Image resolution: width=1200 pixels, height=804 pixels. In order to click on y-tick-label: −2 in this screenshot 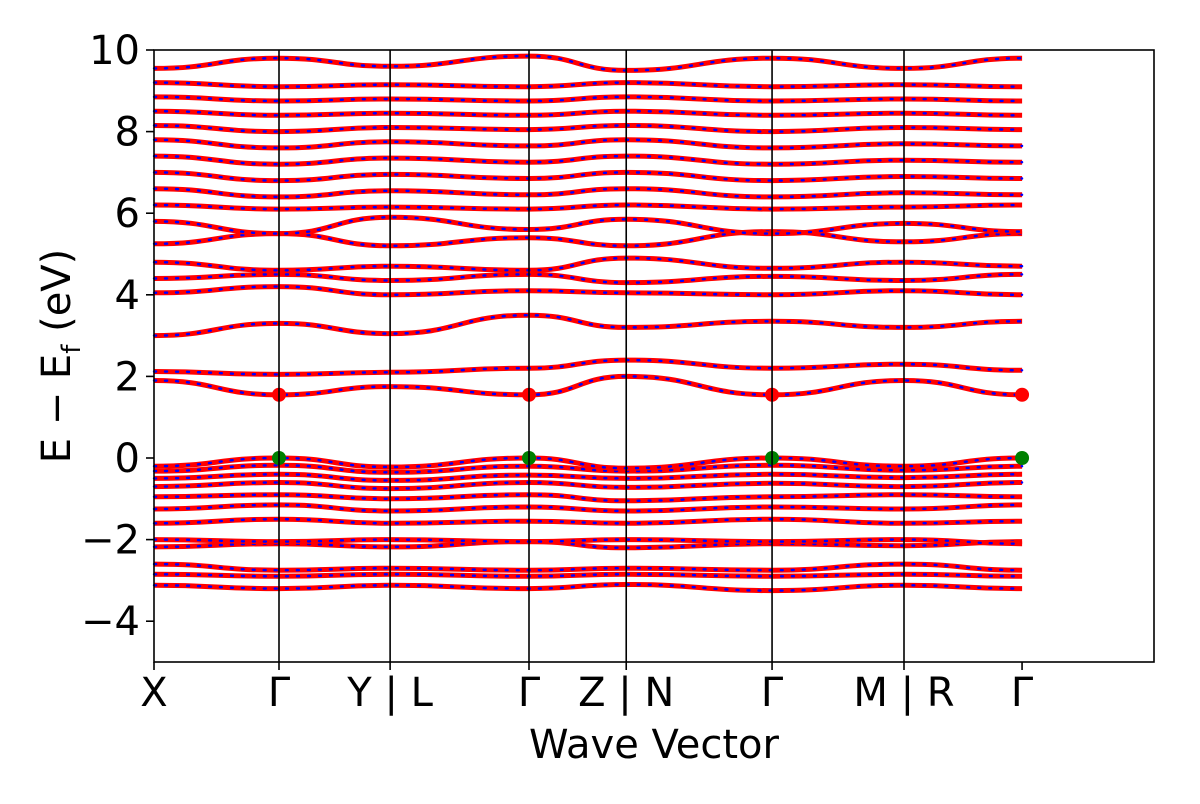, I will do `click(110, 541)`.